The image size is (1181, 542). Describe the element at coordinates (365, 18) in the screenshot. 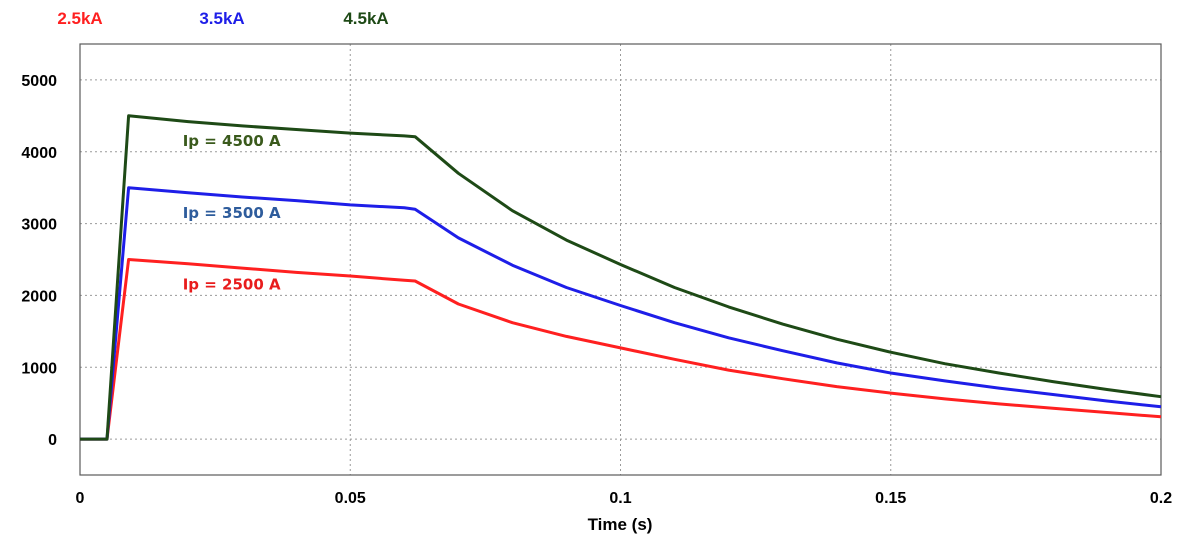

I see `legend-entry-2: 4.5kA` at that location.